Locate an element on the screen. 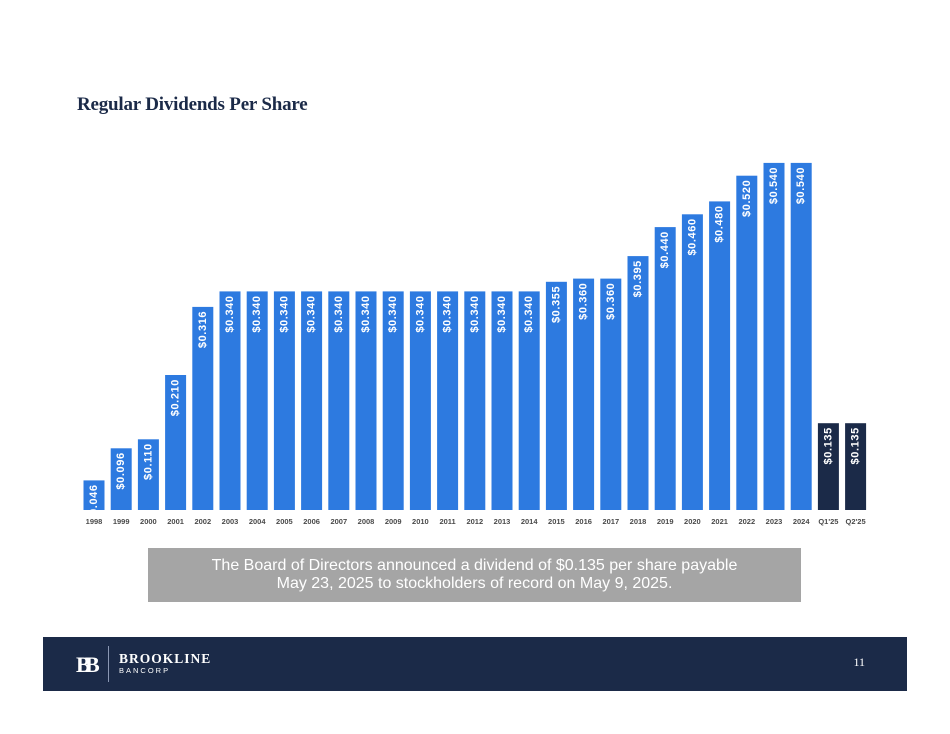  bar-2016 is located at coordinates (584, 394).